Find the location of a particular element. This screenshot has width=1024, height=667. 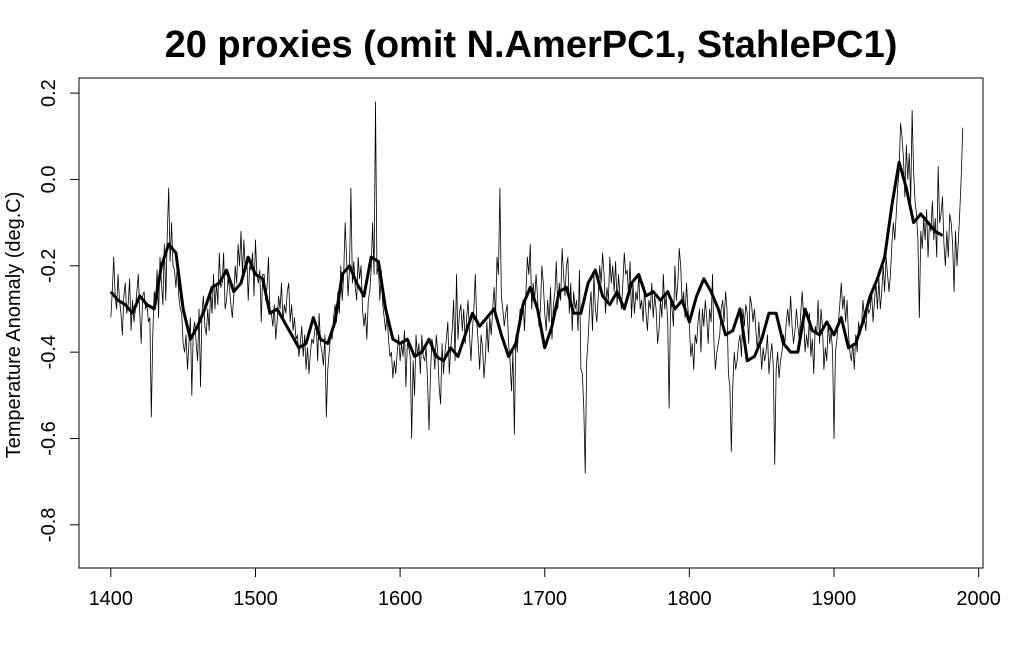

x-tick-label: 1900 is located at coordinates (834, 599).